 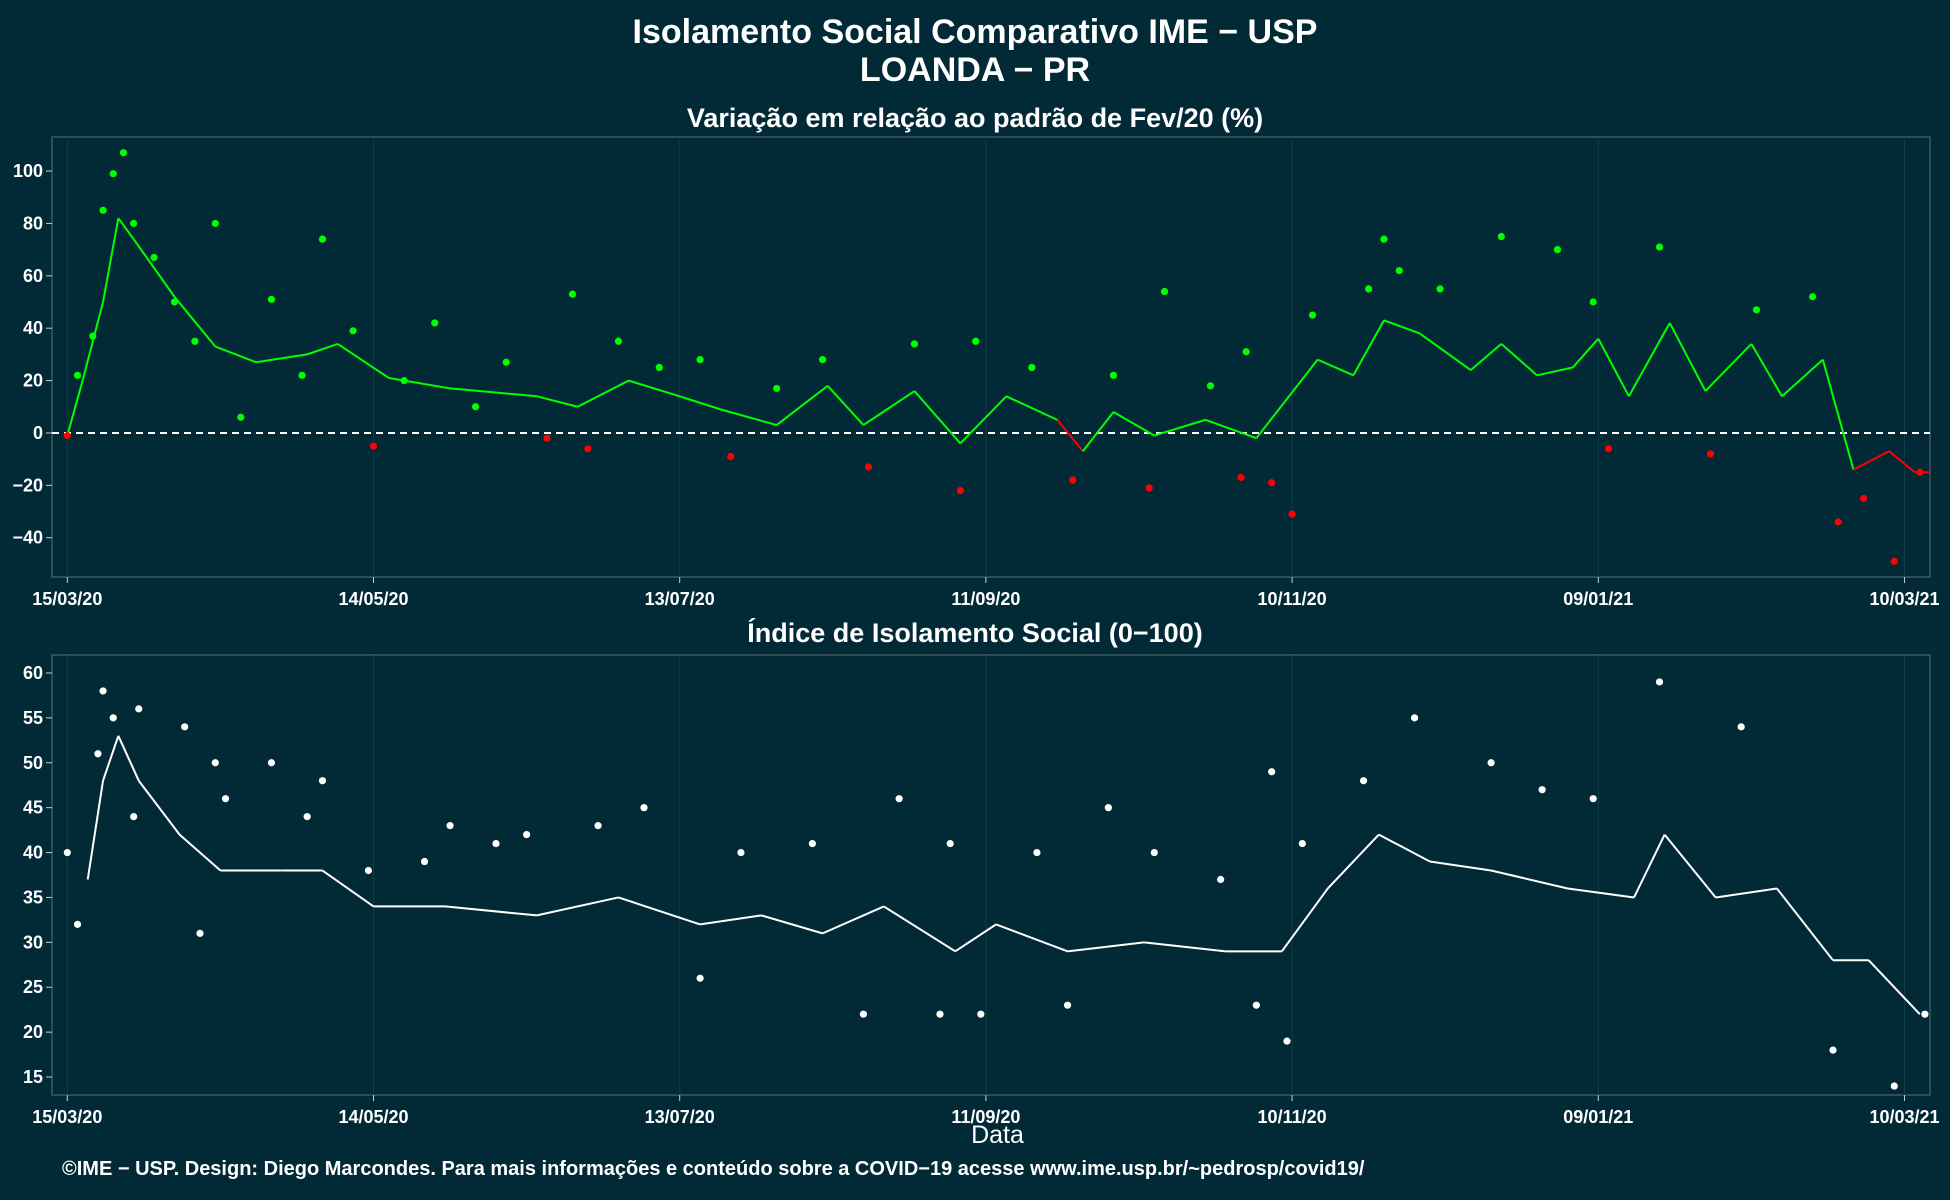 I want to click on x-tick-label: 13/07/20, so click(x=680, y=599).